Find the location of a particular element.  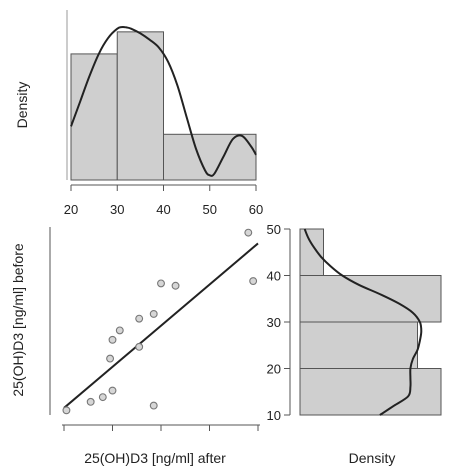

top-y-axis-label: Density is located at coordinates (22, 105).